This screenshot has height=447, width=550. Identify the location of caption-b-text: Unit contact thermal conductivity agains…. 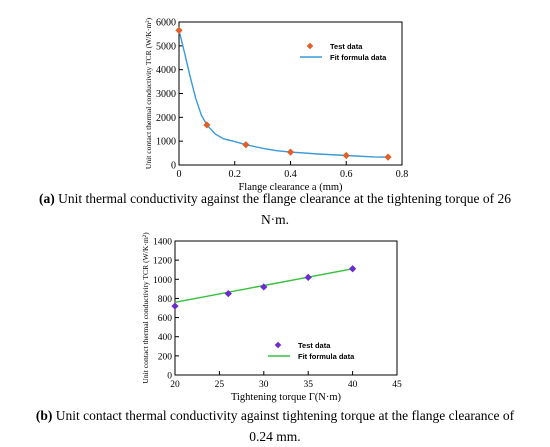
(283, 415).